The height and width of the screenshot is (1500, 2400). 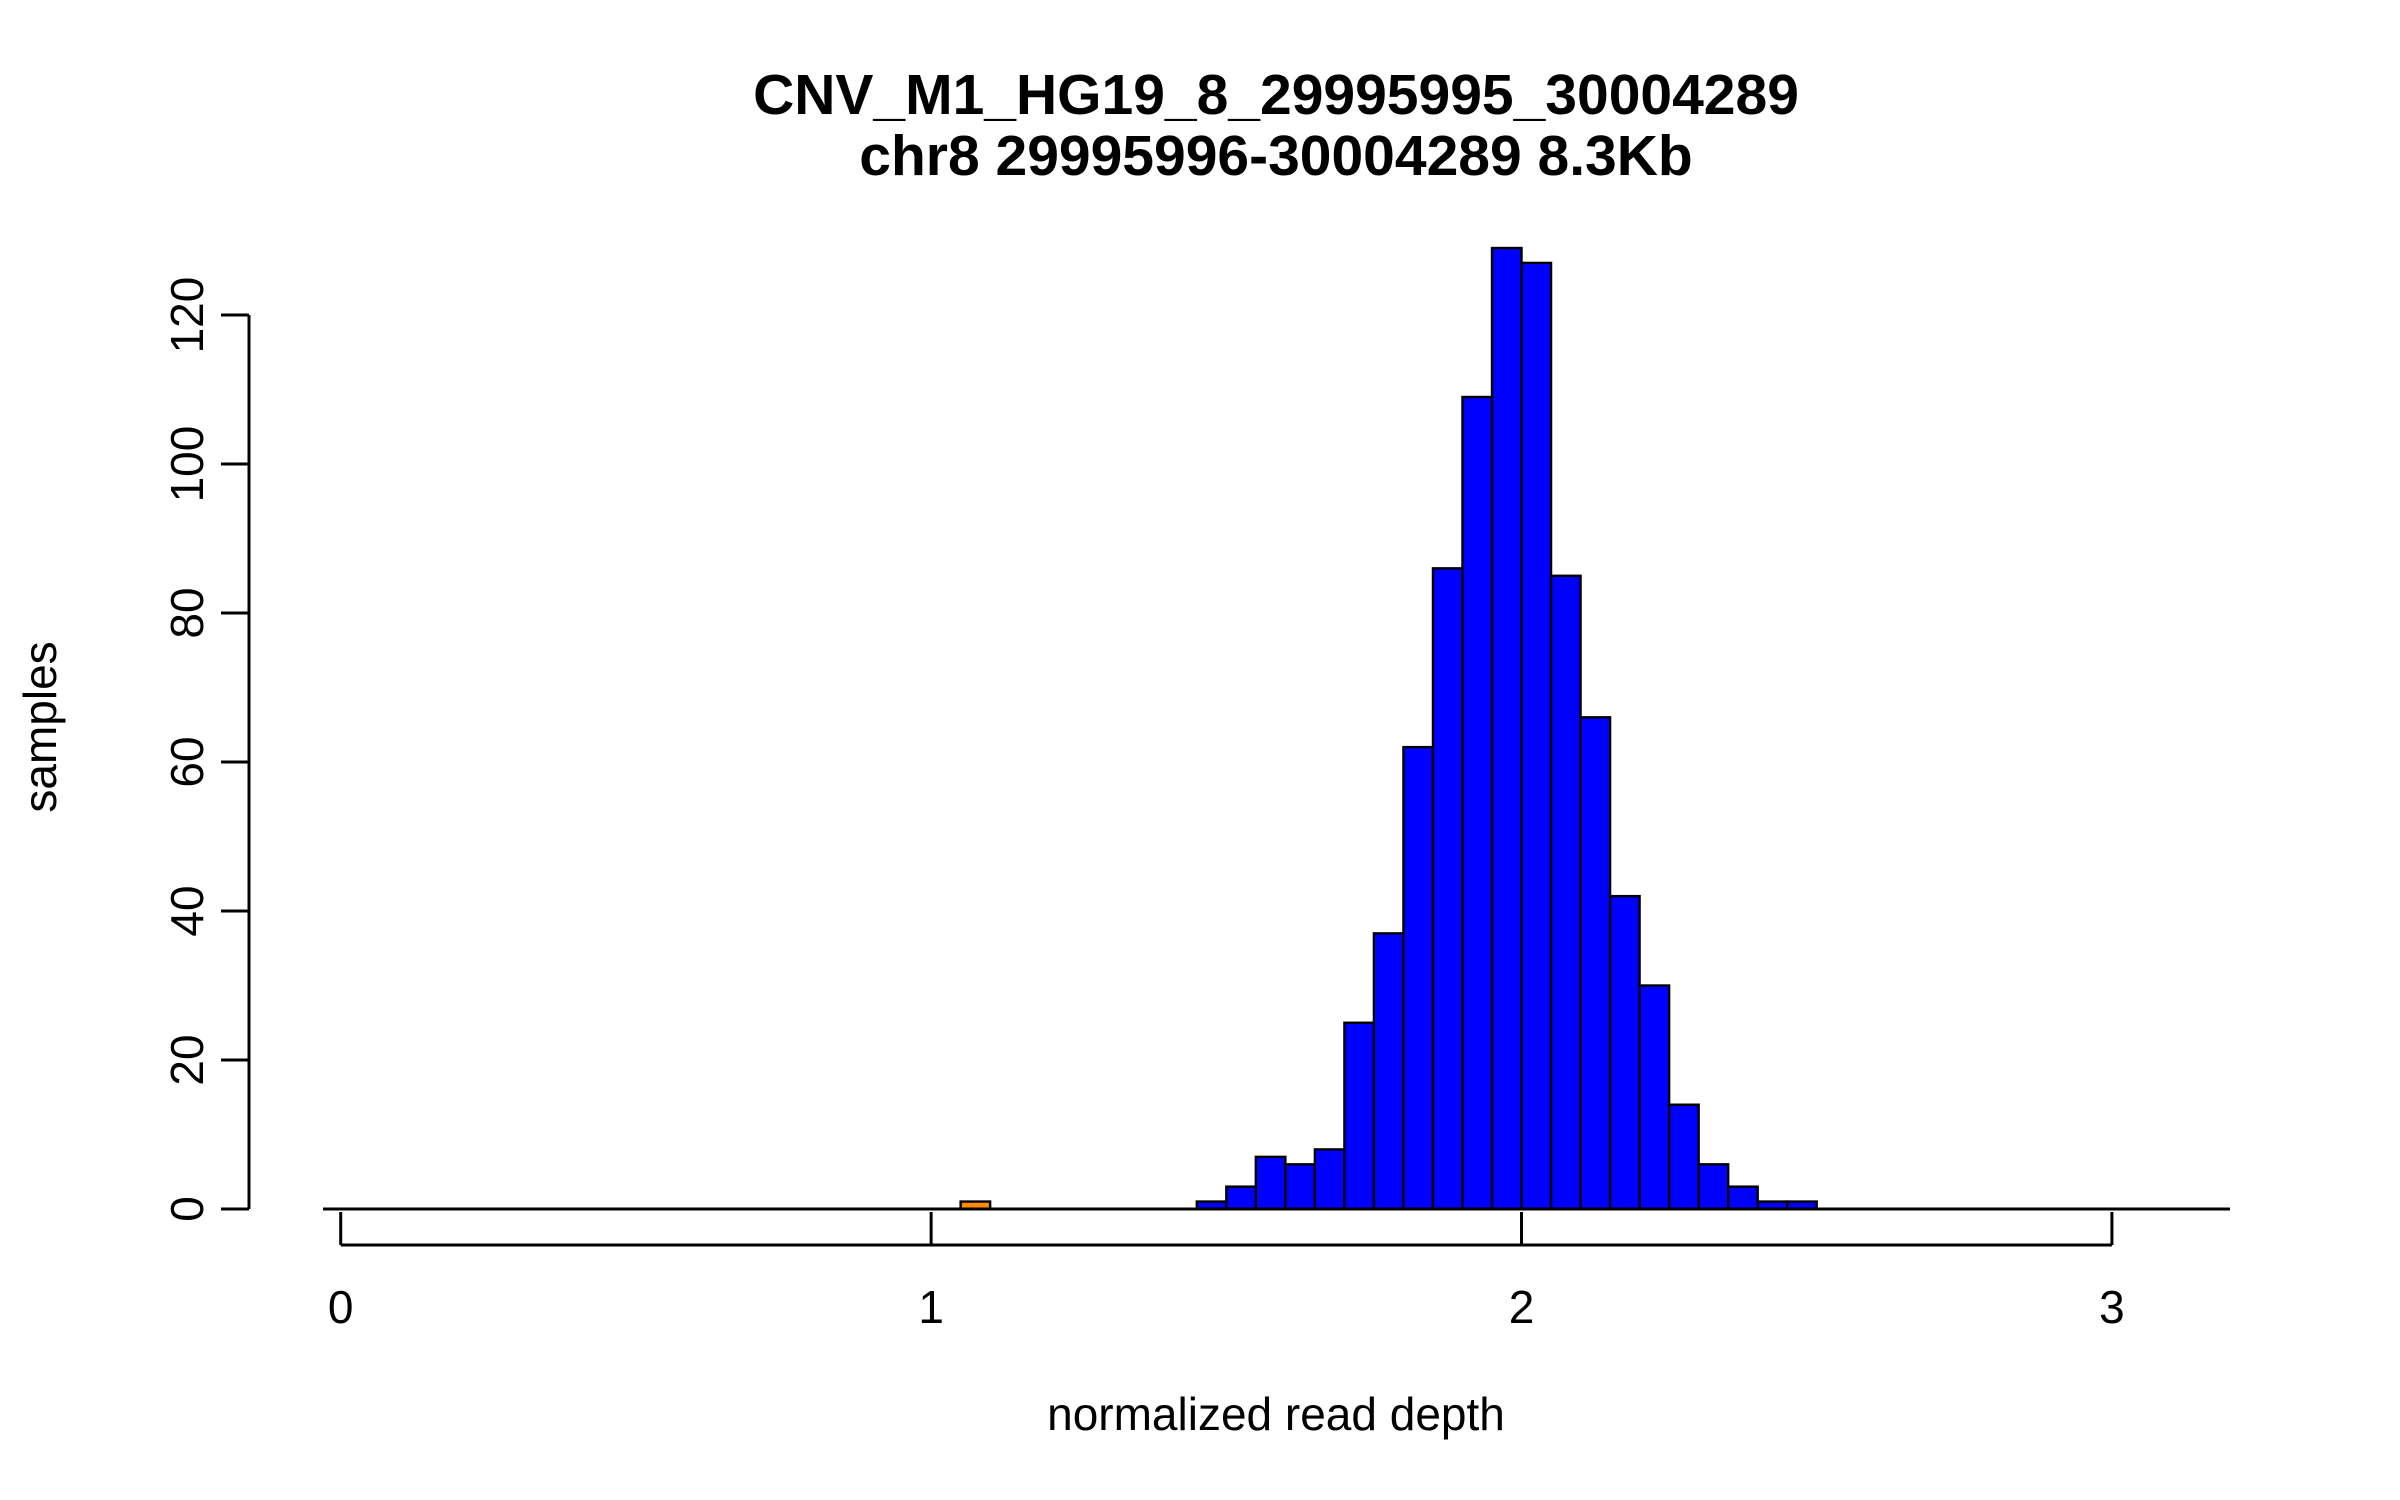 I want to click on x-axis: 0 1 2 3, so click(x=1226, y=1272).